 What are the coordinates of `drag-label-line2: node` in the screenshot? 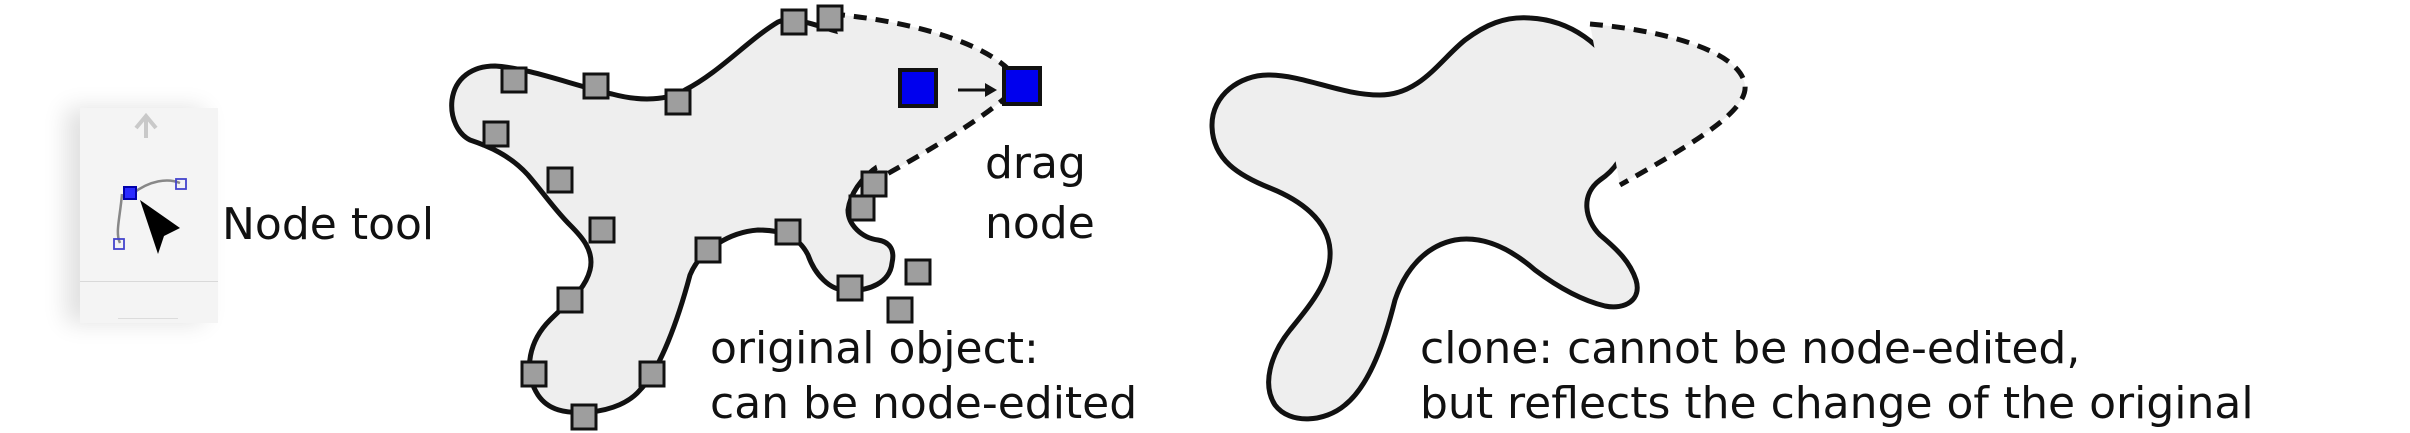 It's located at (1040, 223).